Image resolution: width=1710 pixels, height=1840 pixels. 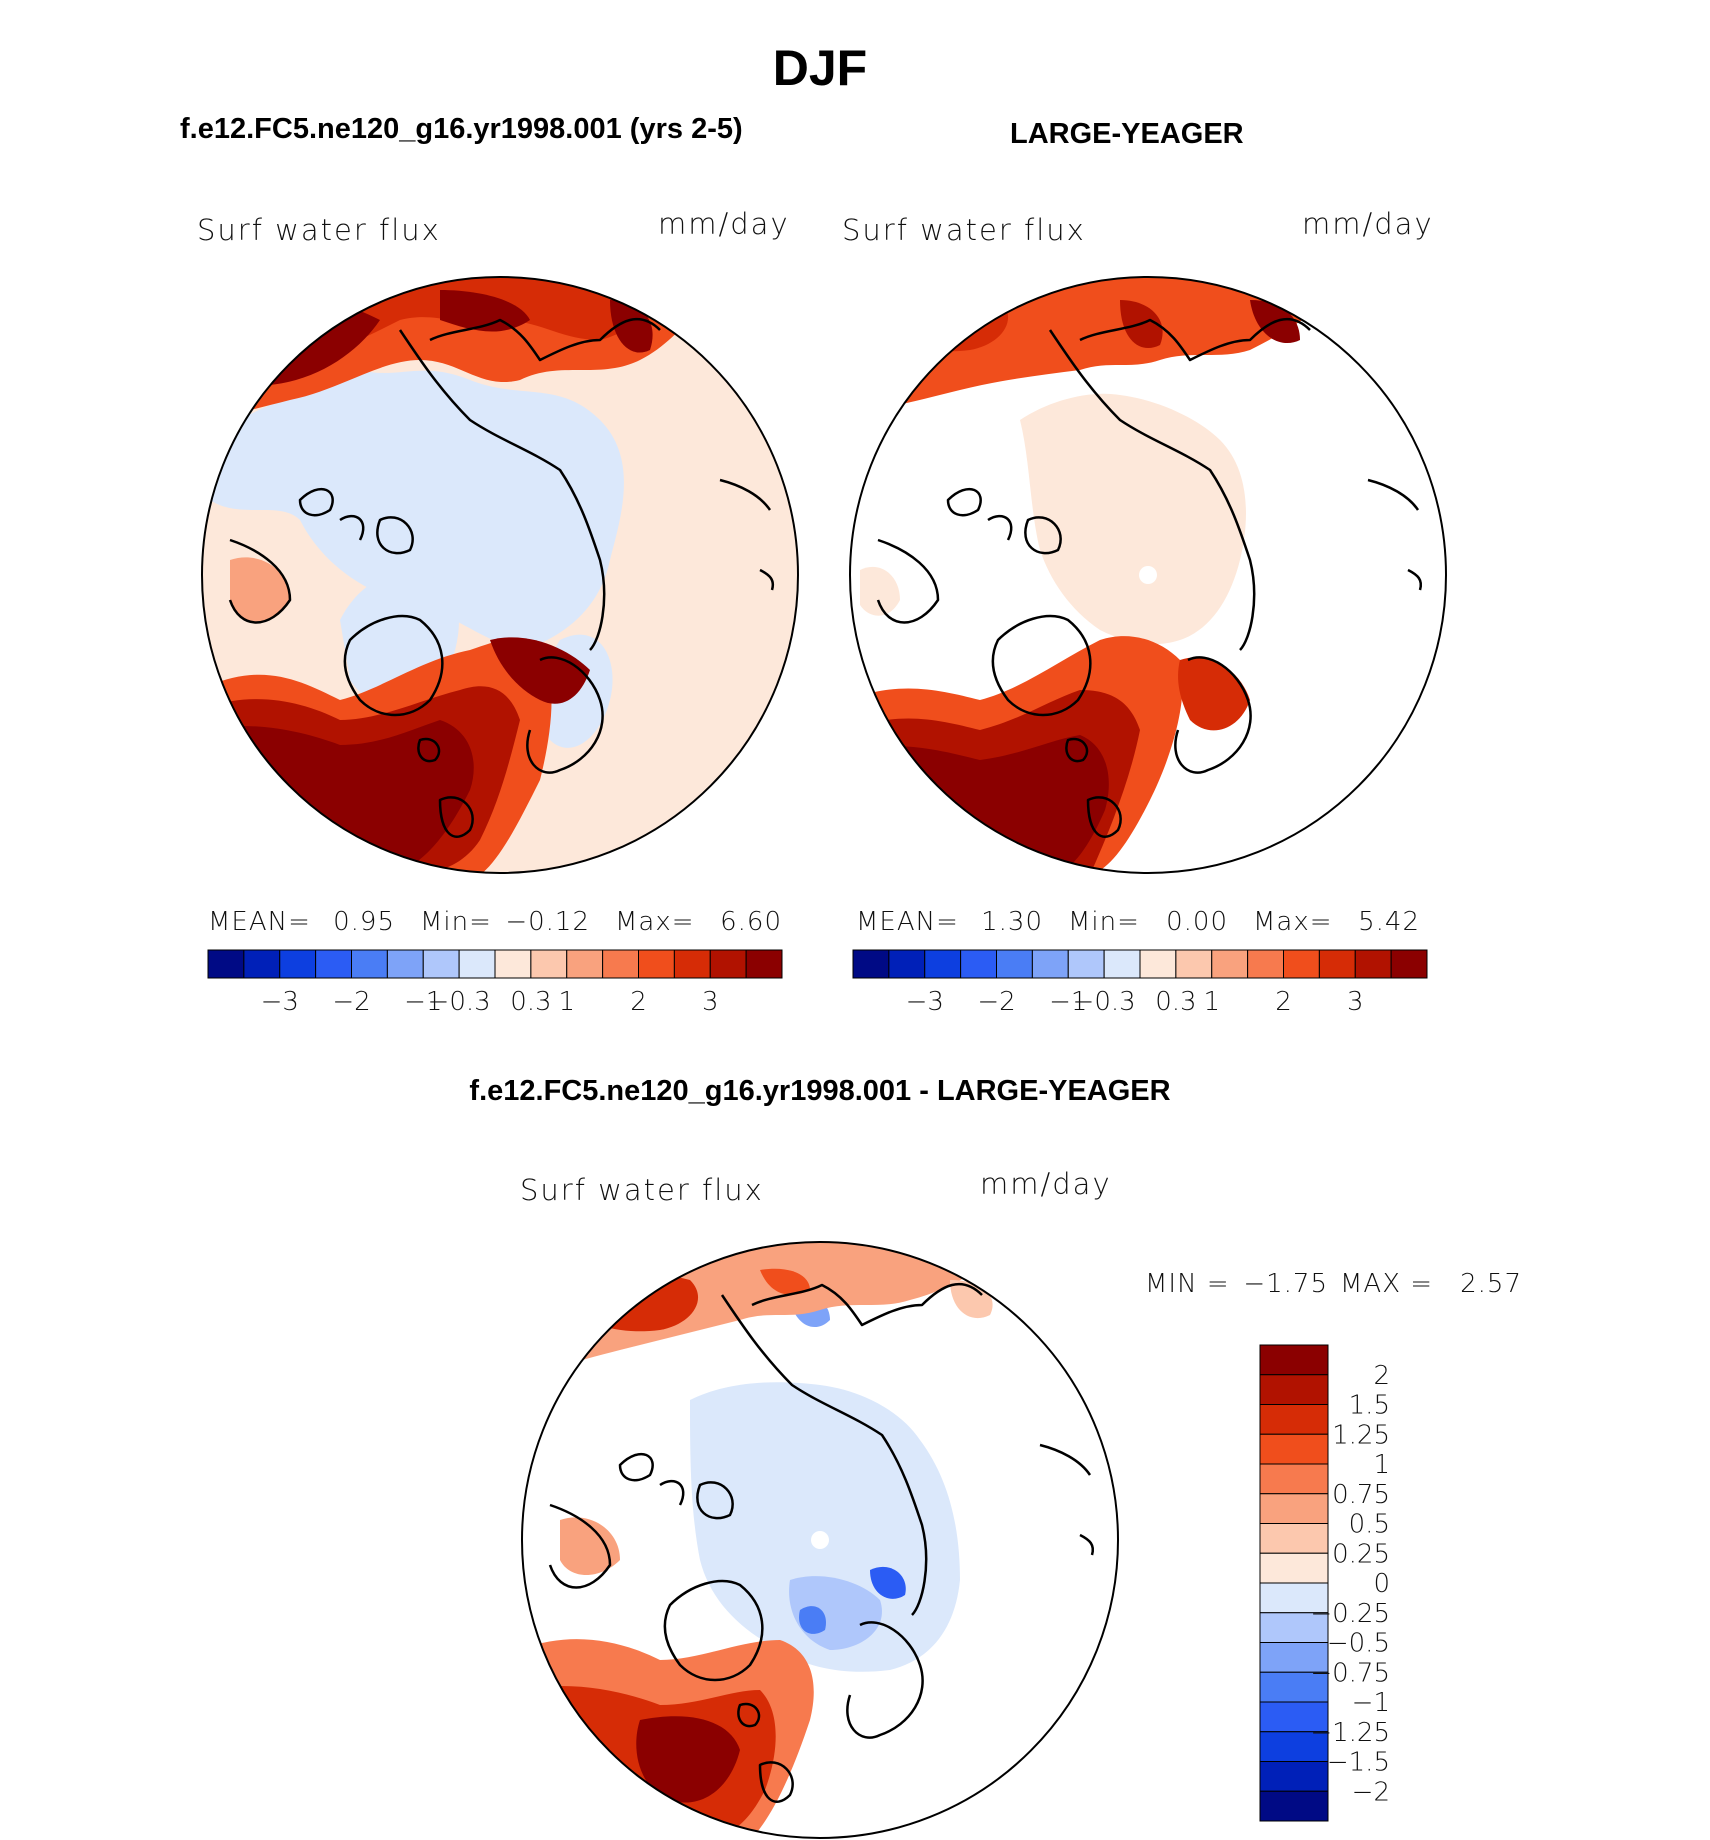 I want to click on panel3-variable-label: Surf water flux, so click(x=642, y=1190).